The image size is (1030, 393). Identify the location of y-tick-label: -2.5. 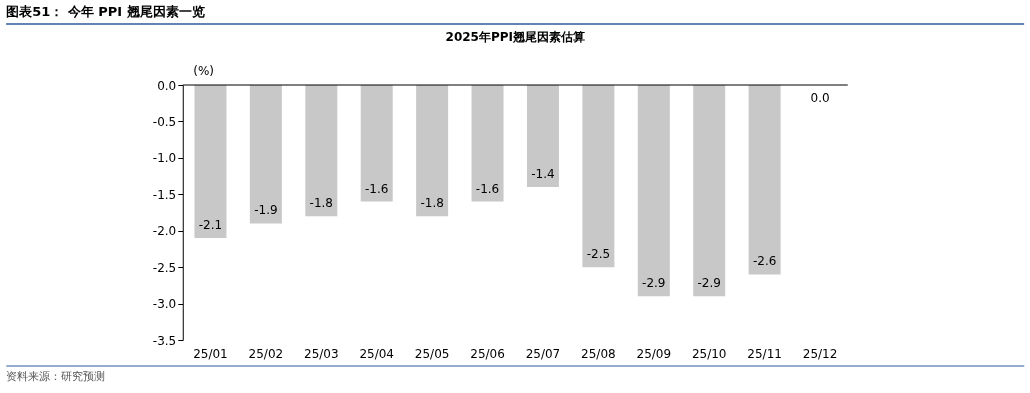
(164, 267).